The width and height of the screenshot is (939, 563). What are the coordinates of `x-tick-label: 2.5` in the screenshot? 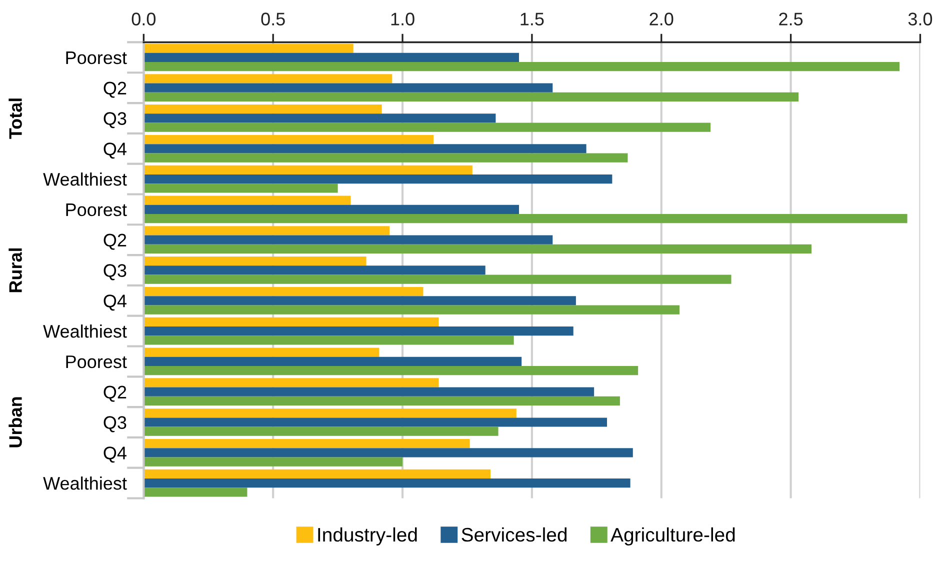 It's located at (791, 19).